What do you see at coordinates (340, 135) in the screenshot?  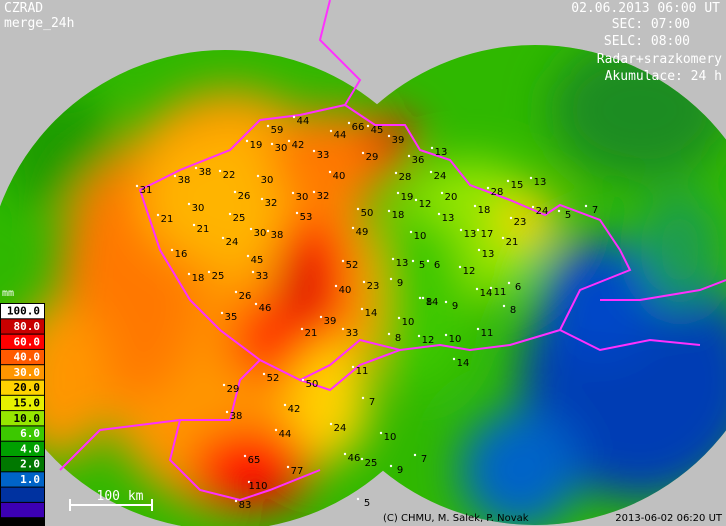 I see `station-value: 44` at bounding box center [340, 135].